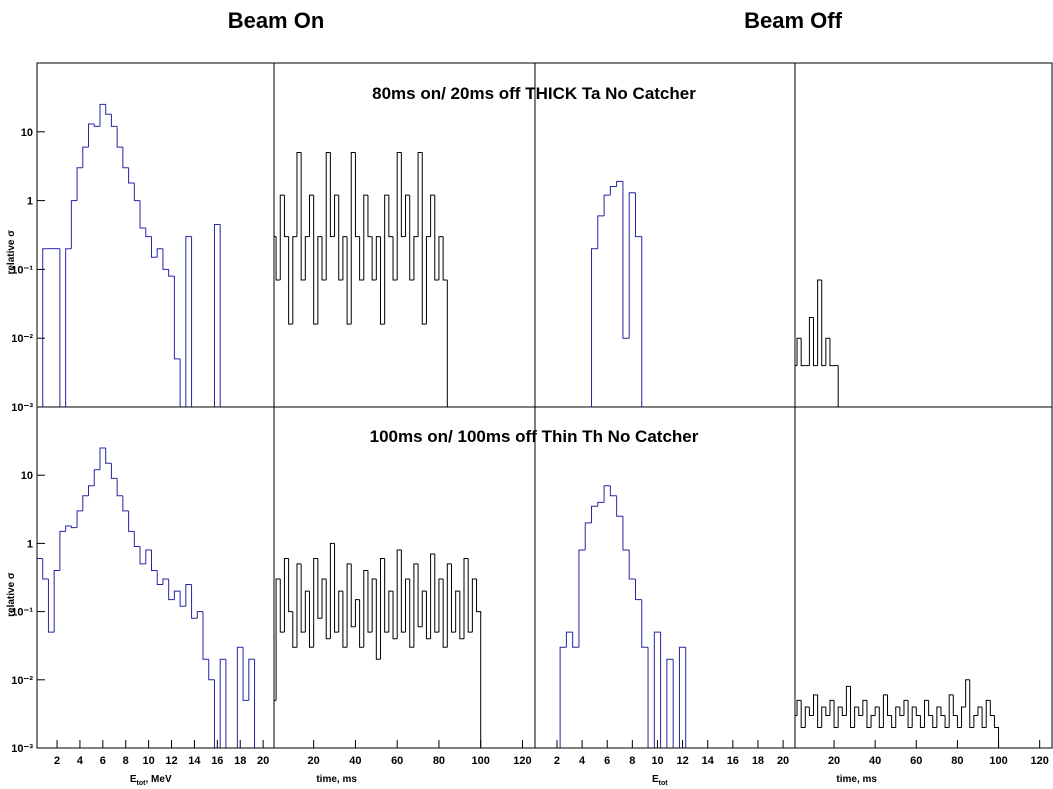 The width and height of the screenshot is (1053, 789). Describe the element at coordinates (217, 761) in the screenshot. I see `x-tick-label: 16` at that location.